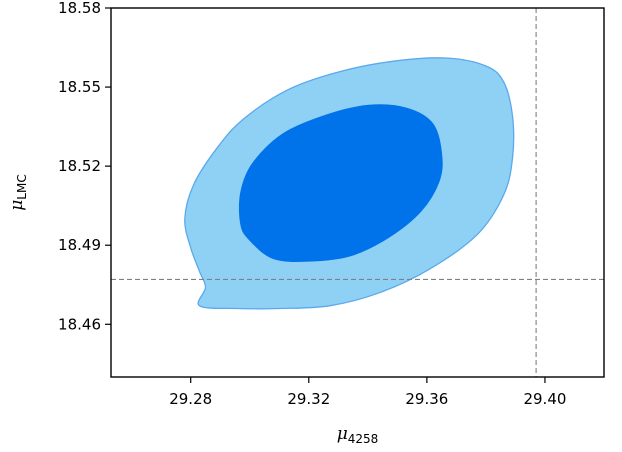 The height and width of the screenshot is (452, 622). Describe the element at coordinates (79, 87) in the screenshot. I see `y-tick-label: 18.55` at that location.